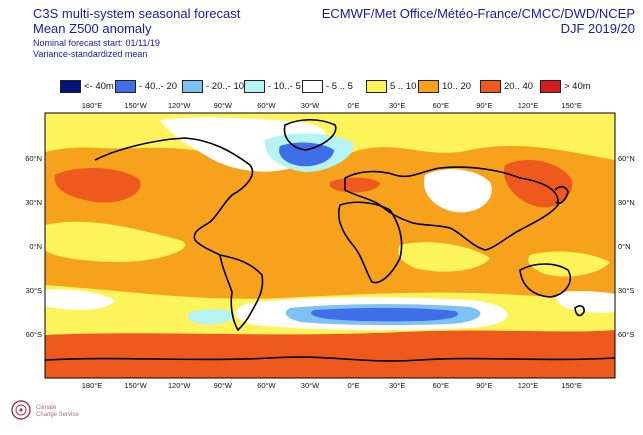 The image size is (643, 435). Describe the element at coordinates (241, 292) in the screenshot. I see `coast-south-america` at that location.